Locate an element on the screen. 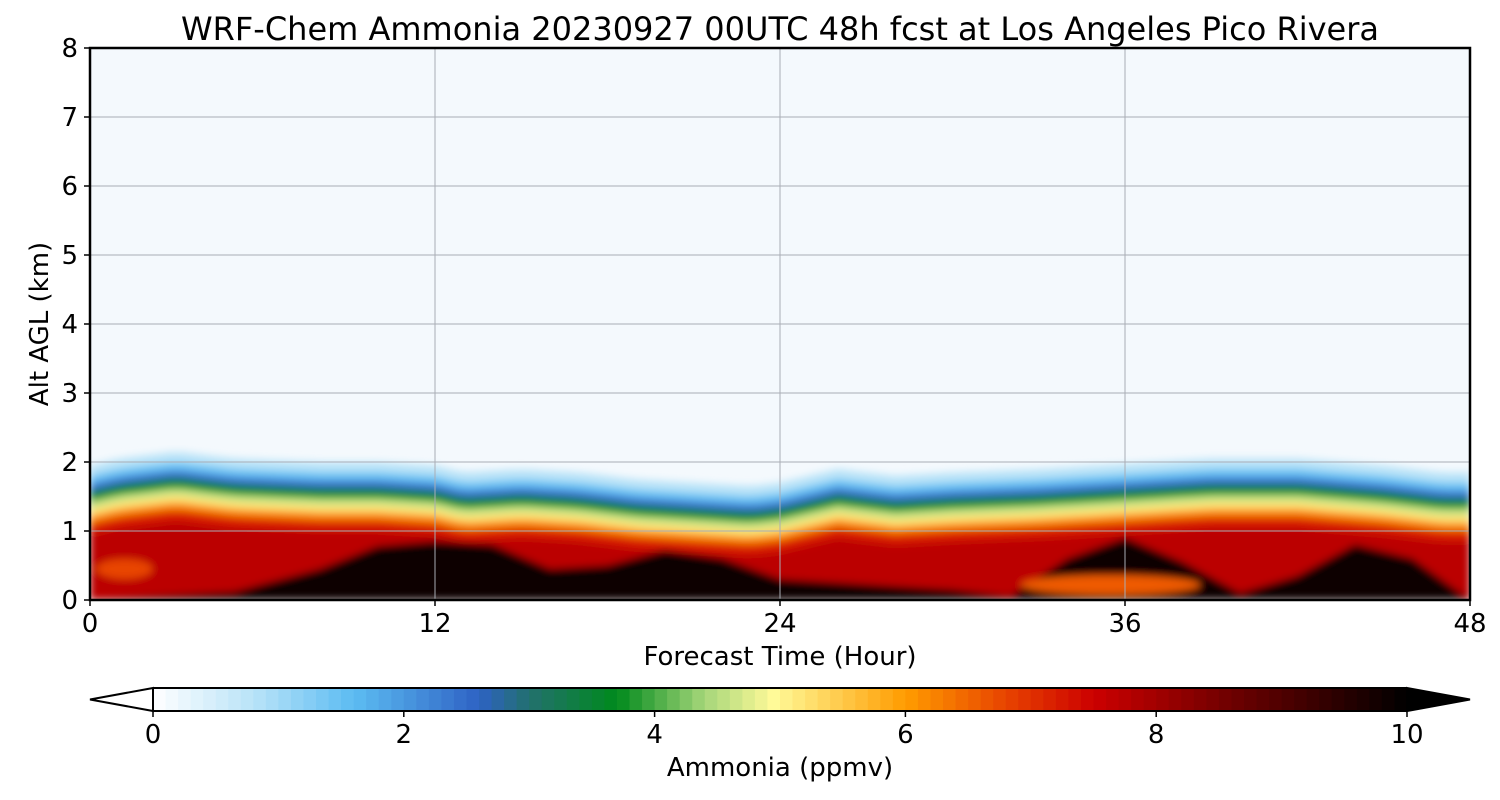 The height and width of the screenshot is (800, 1500). x-tick-label: 0 is located at coordinates (90, 624).